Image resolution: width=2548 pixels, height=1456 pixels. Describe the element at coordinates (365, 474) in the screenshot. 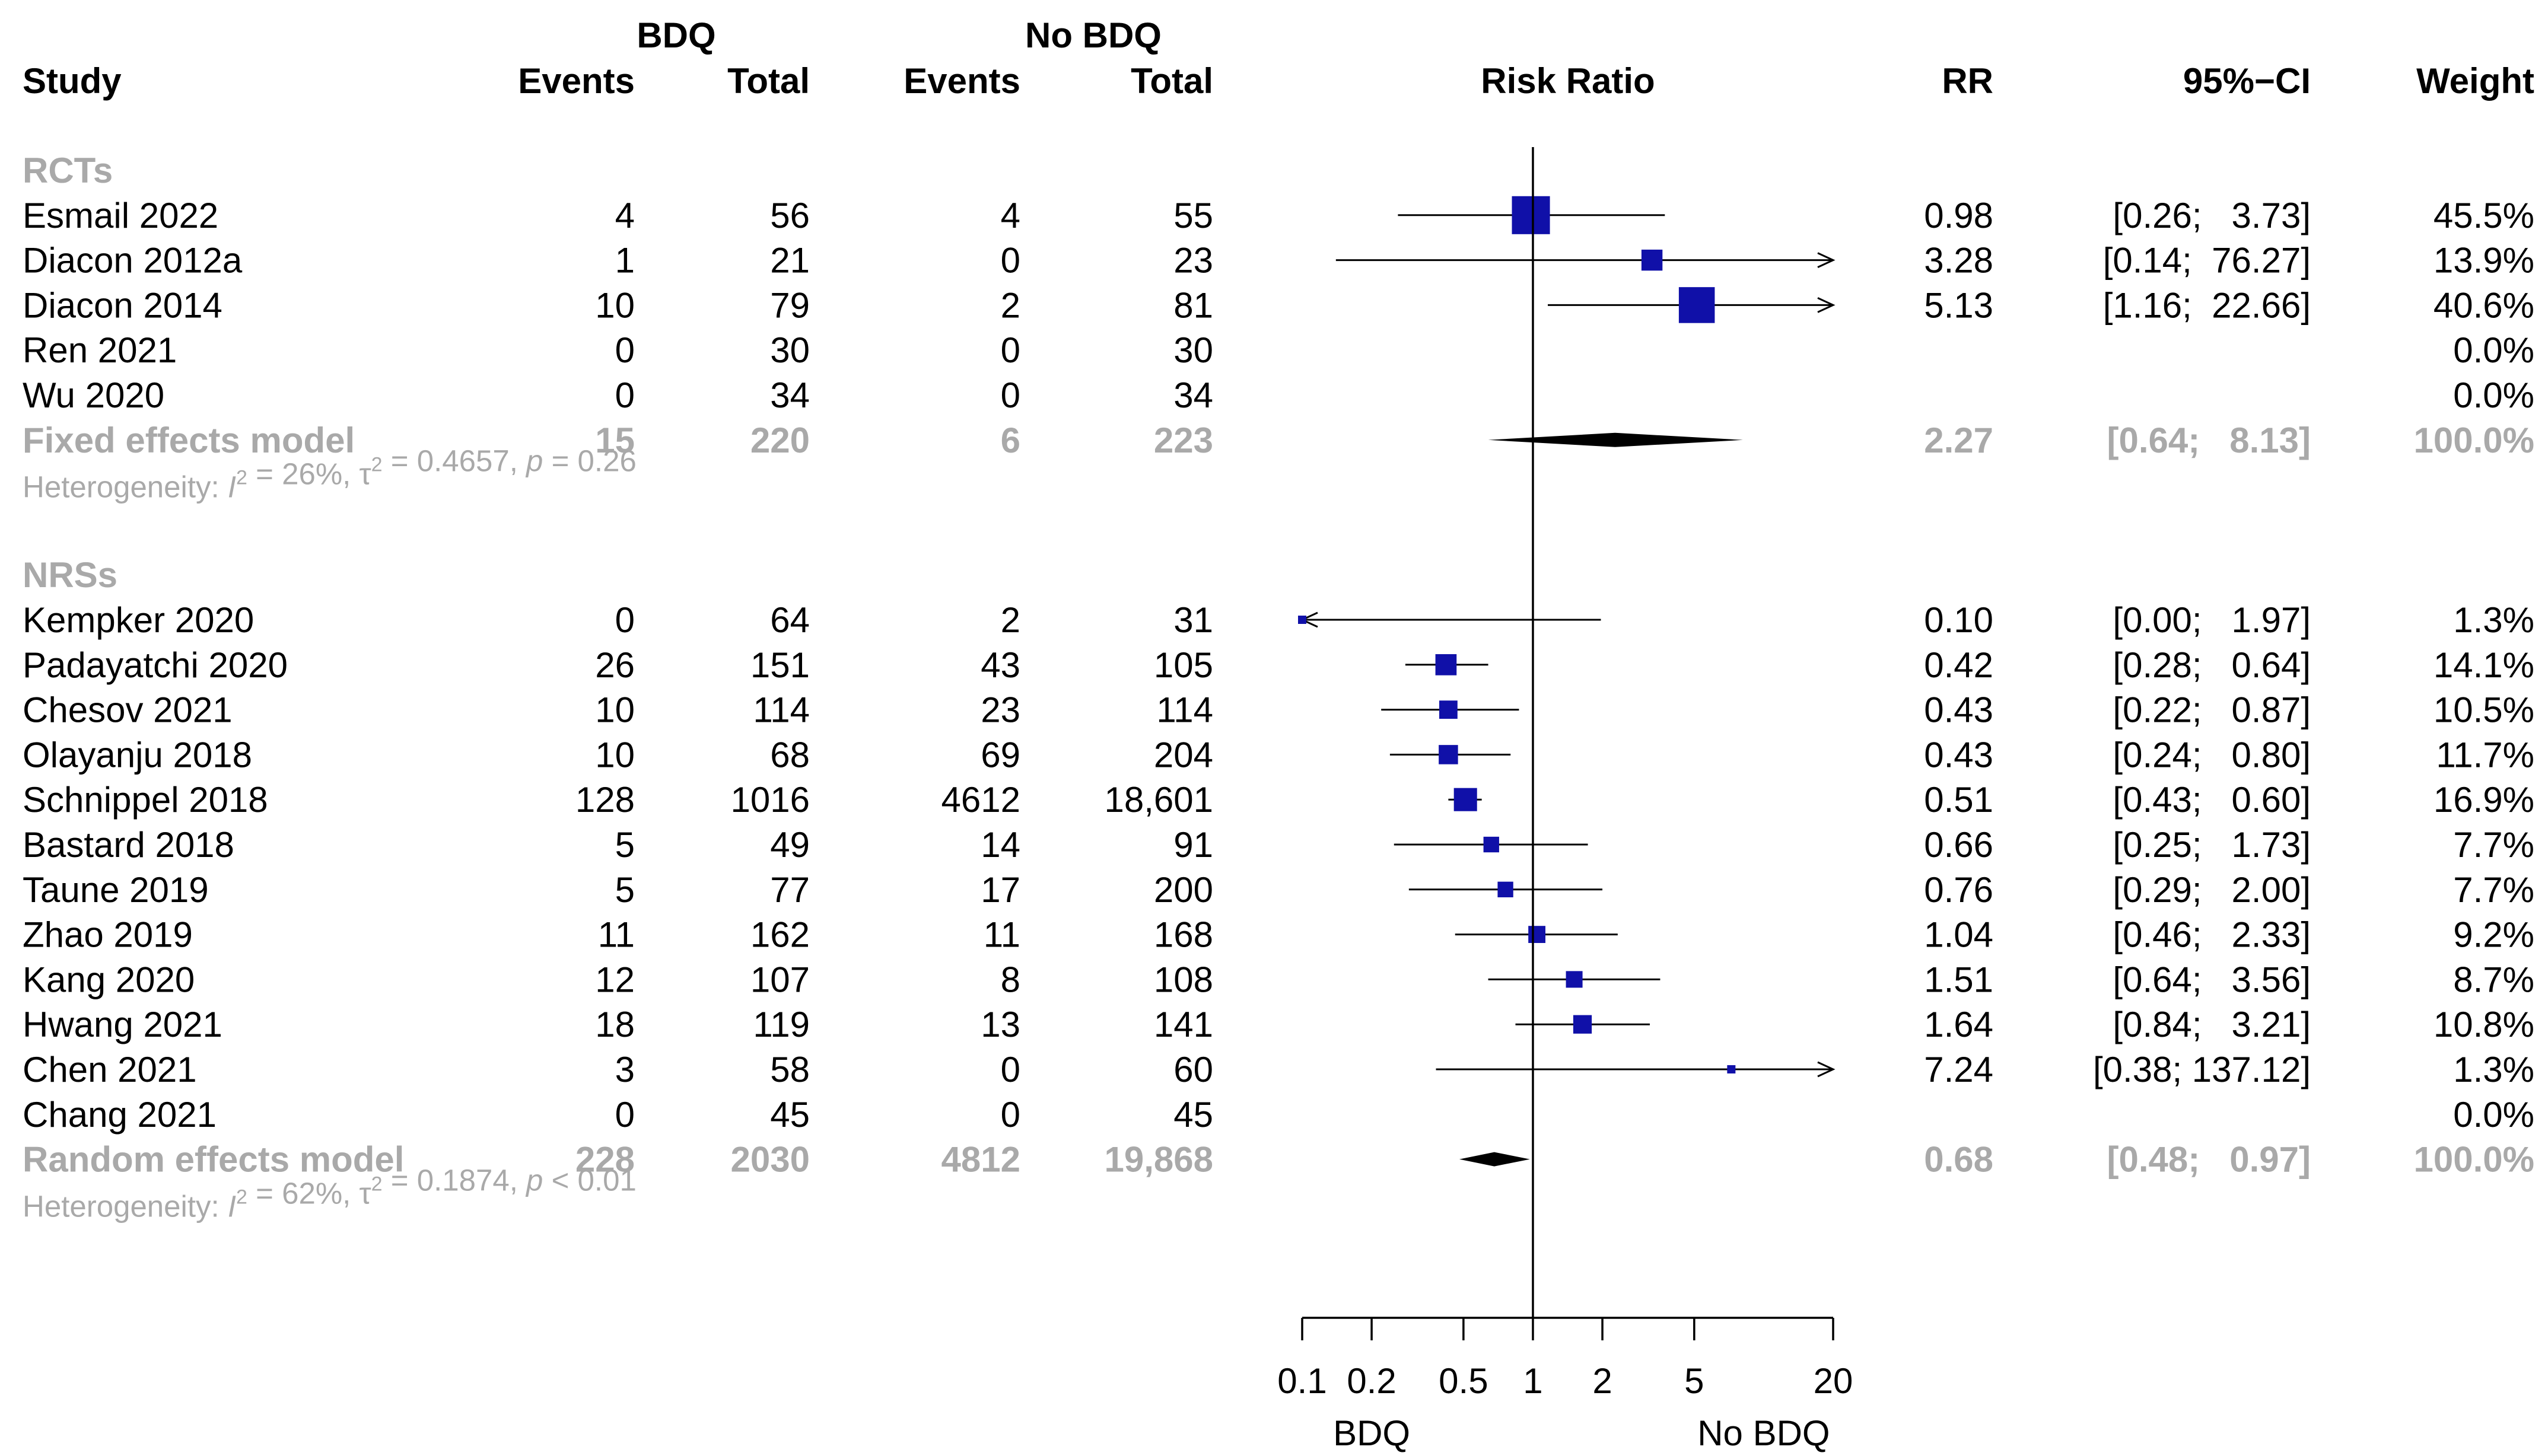

I see `heterogeneity-part: τ` at that location.